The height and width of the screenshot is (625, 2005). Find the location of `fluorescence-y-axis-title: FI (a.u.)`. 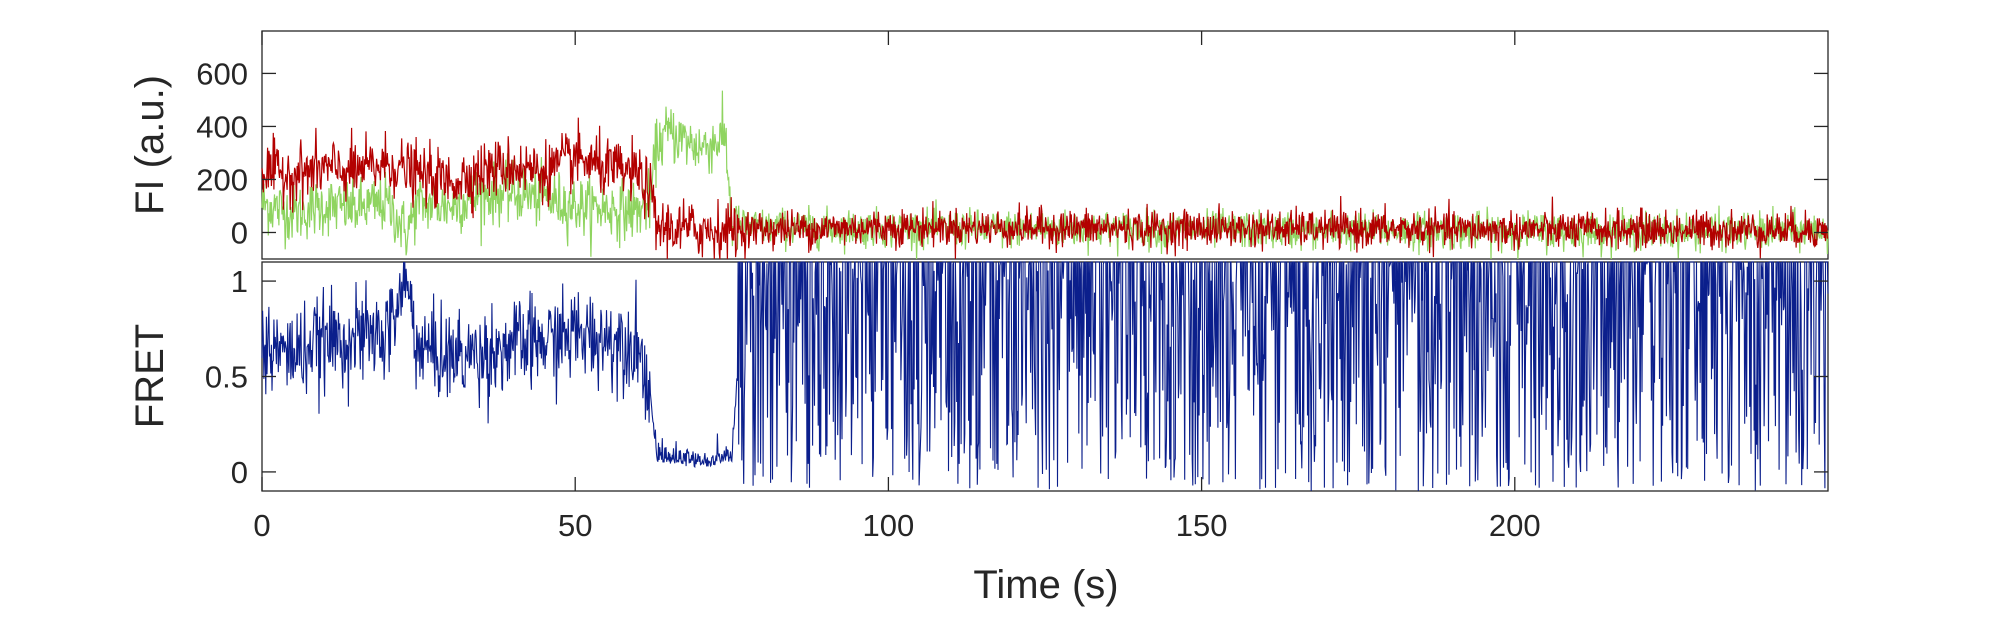

fluorescence-y-axis-title: FI (a.u.) is located at coordinates (150, 145).